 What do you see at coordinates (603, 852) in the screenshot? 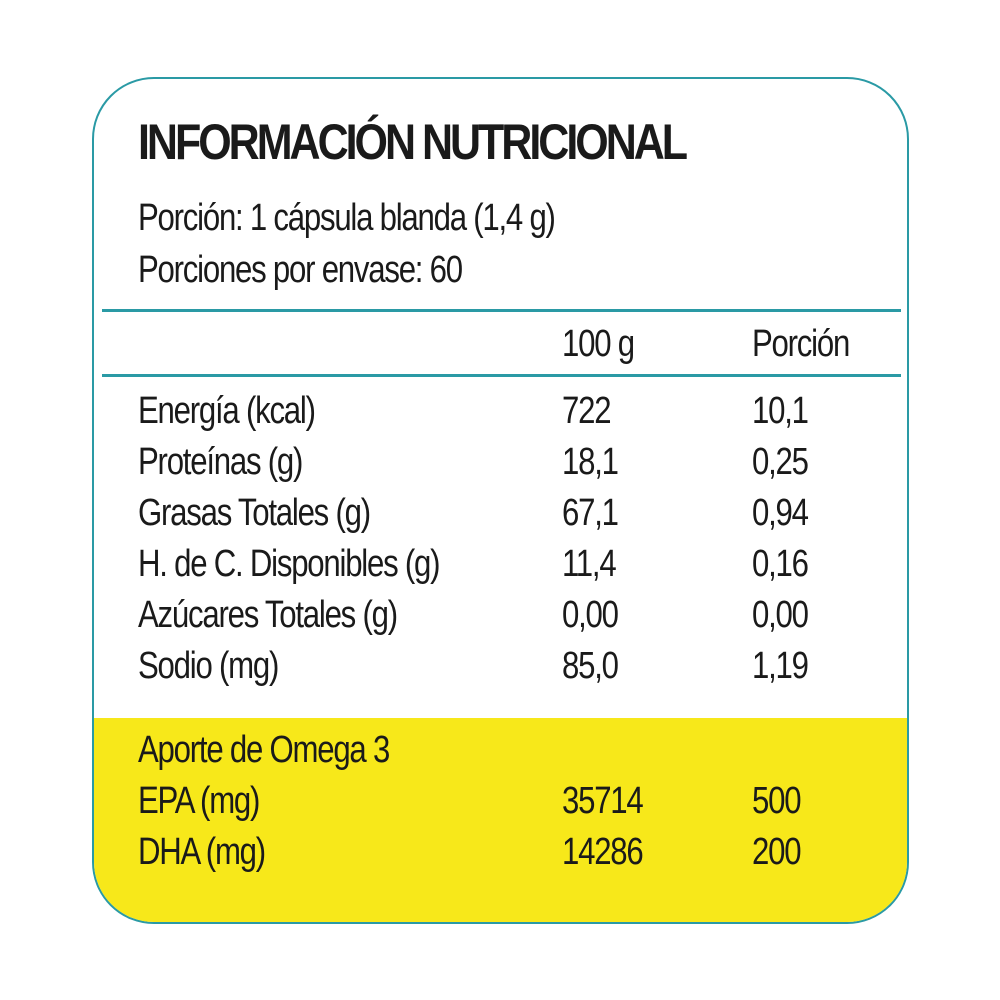
I see `omega-per100: 14286` at bounding box center [603, 852].